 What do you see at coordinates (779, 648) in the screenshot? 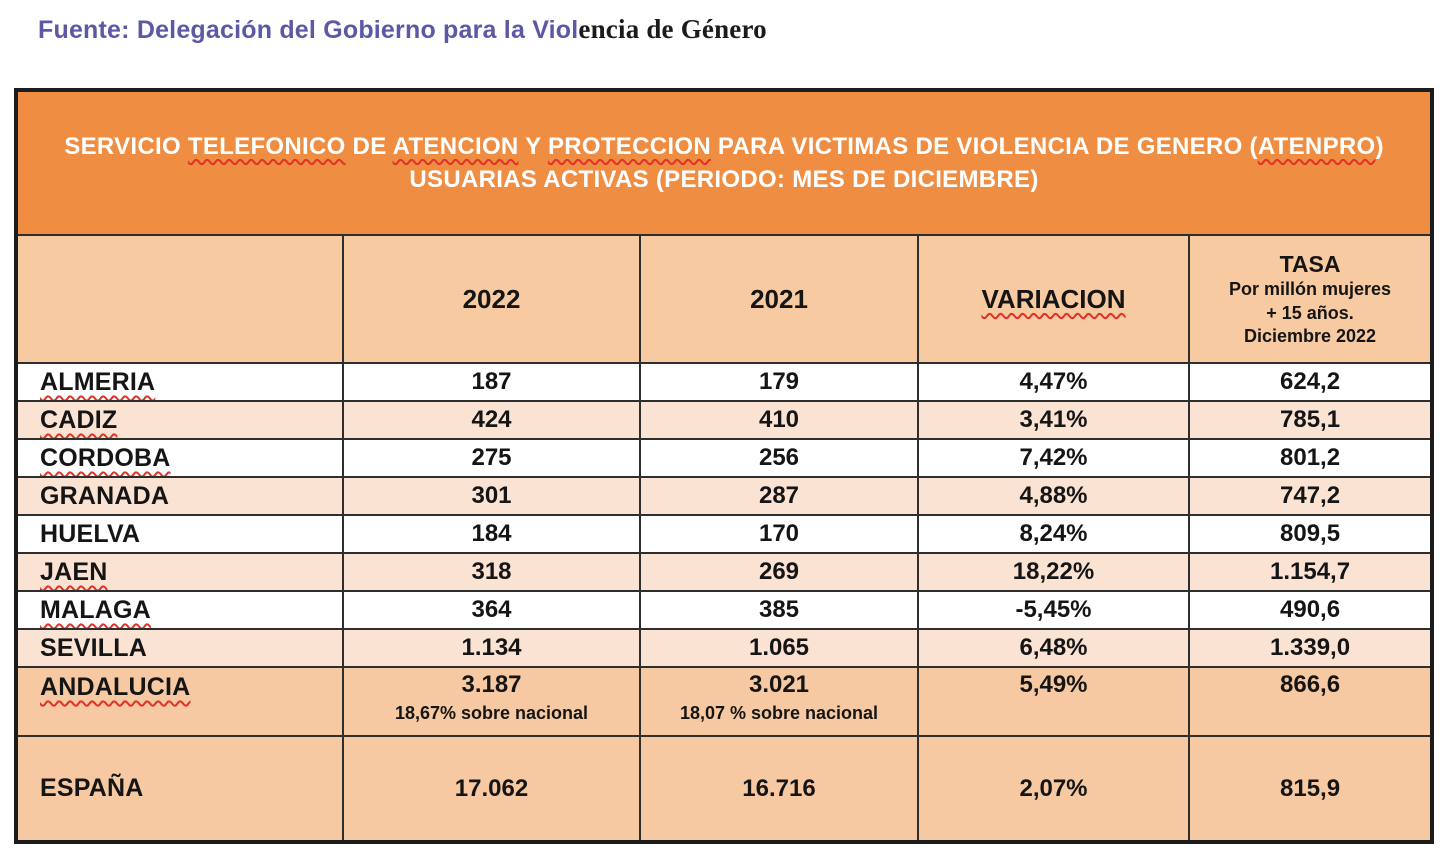
I see `value-2021-cell: 1.065` at bounding box center [779, 648].